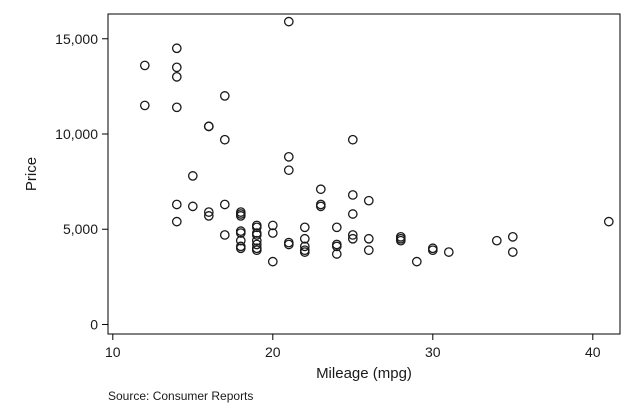 The image size is (630, 420). Describe the element at coordinates (364, 373) in the screenshot. I see `x-axis-title: Mileage (mpg)` at that location.